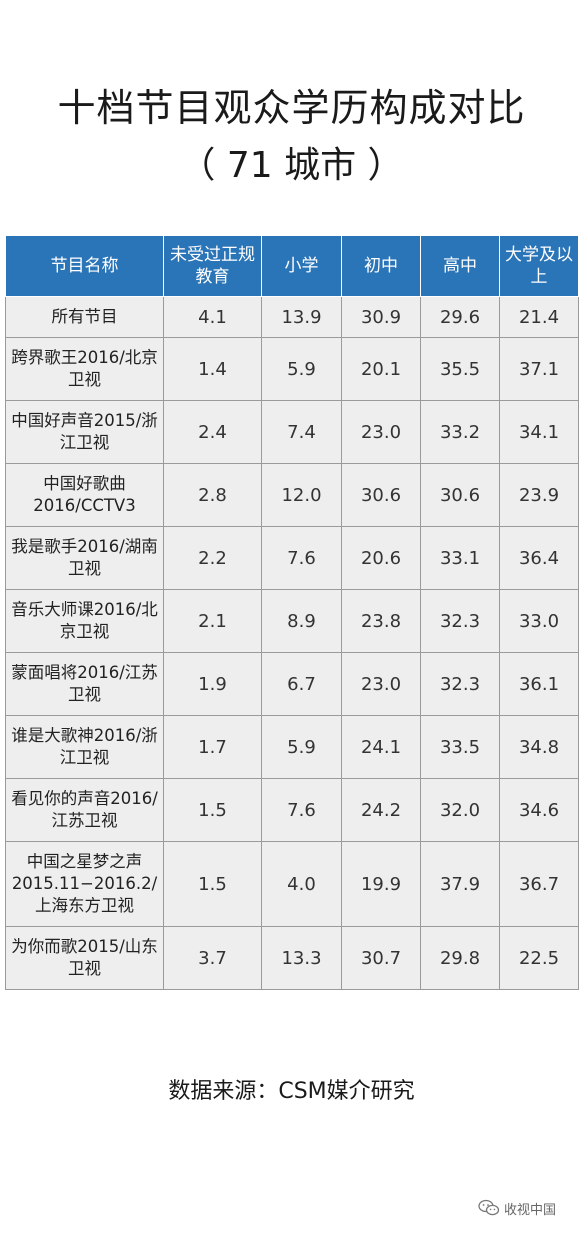 The height and width of the screenshot is (1234, 583). What do you see at coordinates (381, 810) in the screenshot?
I see `value-cell: 24.2` at bounding box center [381, 810].